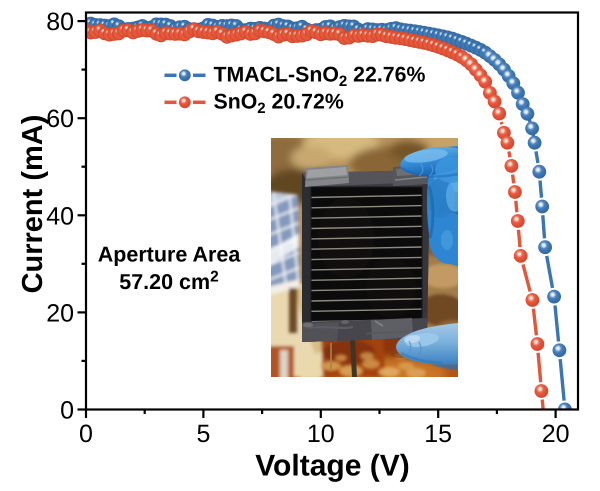 This screenshot has height=491, width=600. What do you see at coordinates (203, 434) in the screenshot?
I see `svg-text: 5` at bounding box center [203, 434].